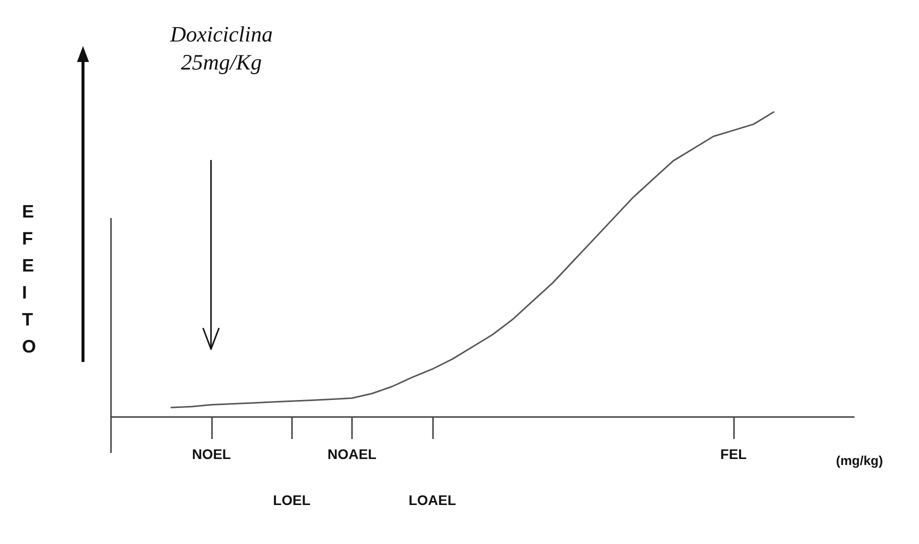 The width and height of the screenshot is (919, 544). What do you see at coordinates (292, 500) in the screenshot?
I see `x-tick-label: LOEL` at bounding box center [292, 500].